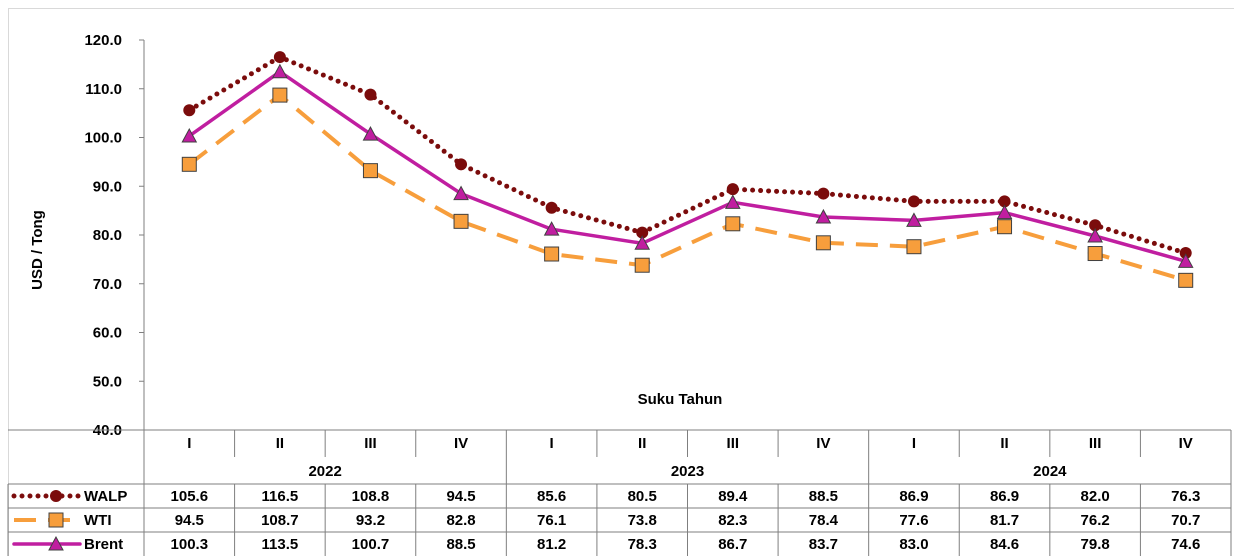 The image size is (1234, 556). Describe the element at coordinates (551, 544) in the screenshot. I see `data-value: 81.2` at that location.